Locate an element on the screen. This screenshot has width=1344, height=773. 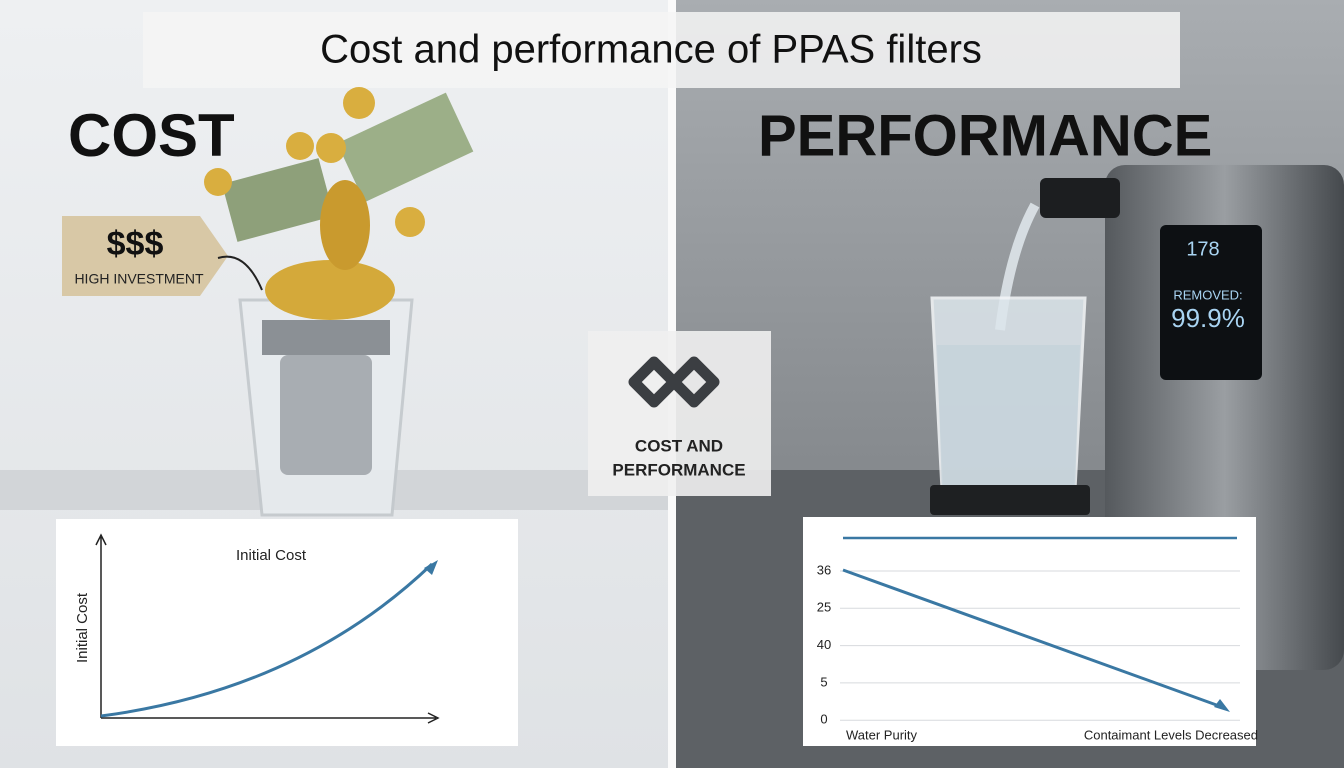
y-tick-label: 5 is located at coordinates (823, 681).